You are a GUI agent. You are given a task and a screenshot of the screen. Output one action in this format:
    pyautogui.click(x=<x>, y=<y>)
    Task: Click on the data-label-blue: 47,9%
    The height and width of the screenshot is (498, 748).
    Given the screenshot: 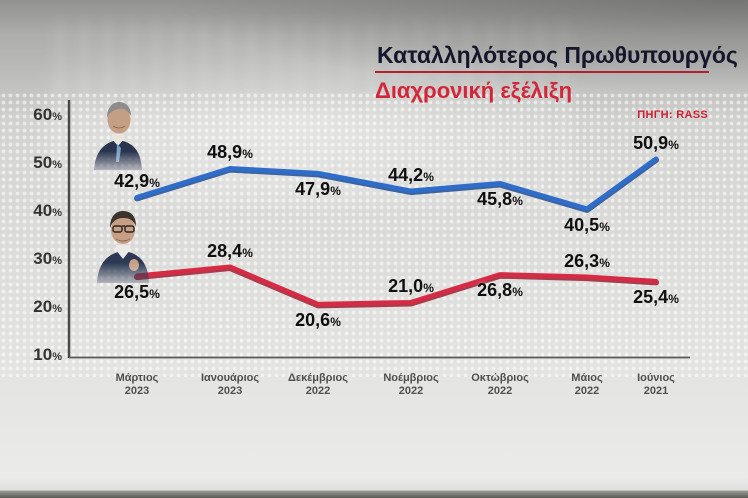 What is the action you would take?
    pyautogui.click(x=318, y=189)
    